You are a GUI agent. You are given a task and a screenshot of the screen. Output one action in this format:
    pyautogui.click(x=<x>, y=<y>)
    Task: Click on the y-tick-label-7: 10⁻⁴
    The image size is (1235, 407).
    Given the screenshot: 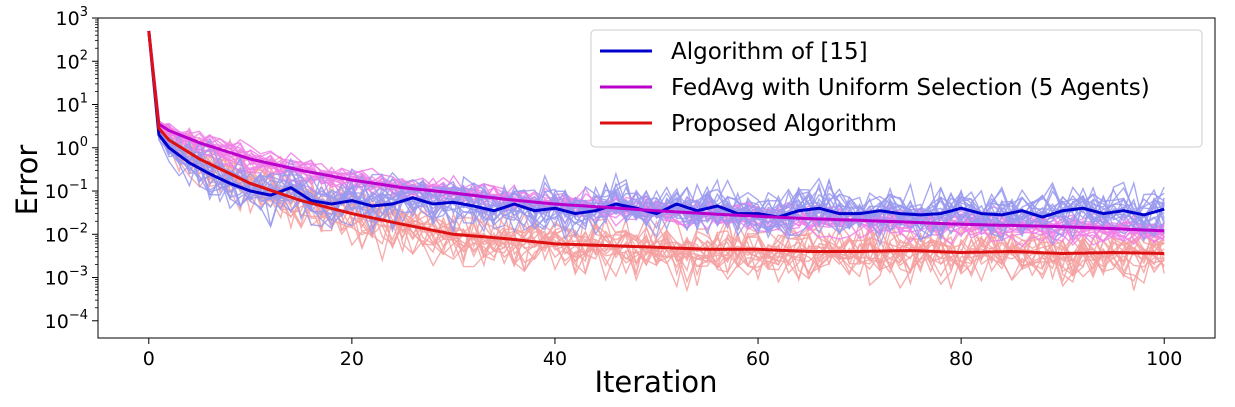 What is the action you would take?
    pyautogui.click(x=66, y=320)
    